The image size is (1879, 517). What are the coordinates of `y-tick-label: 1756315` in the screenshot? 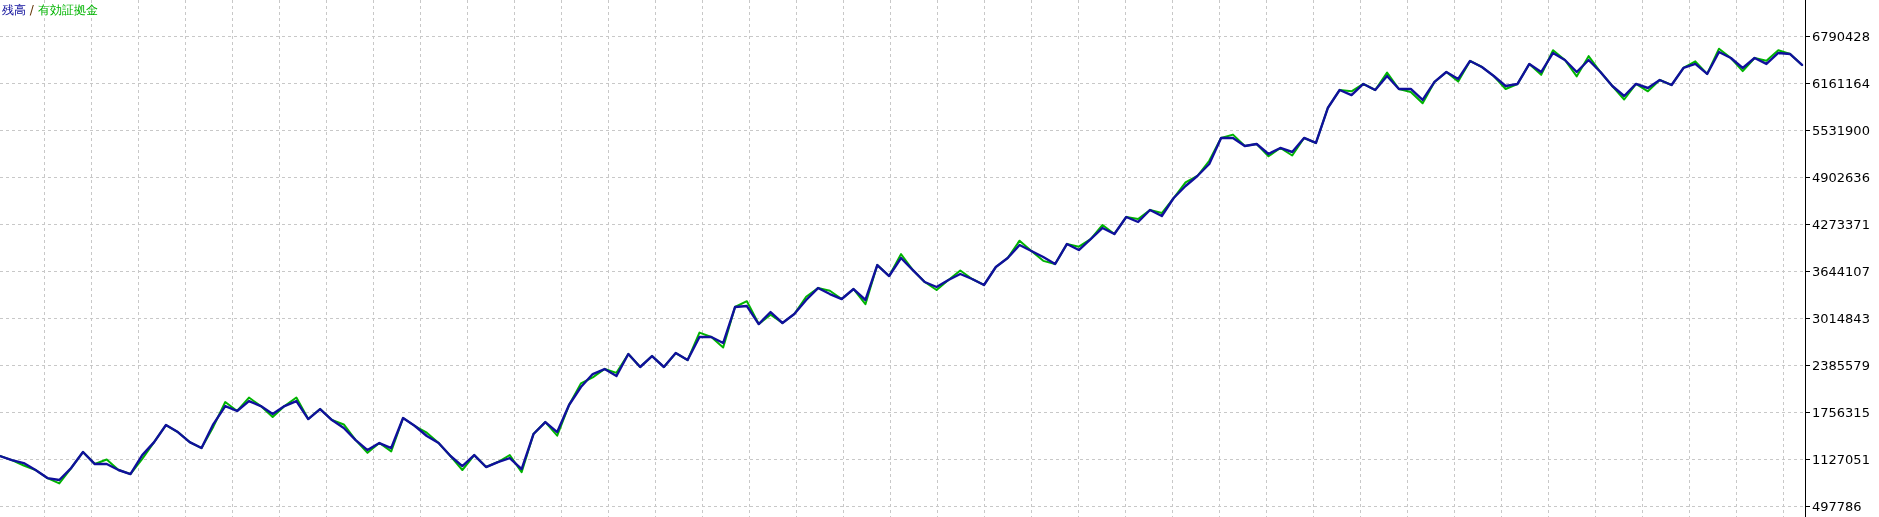 It's located at (1841, 412).